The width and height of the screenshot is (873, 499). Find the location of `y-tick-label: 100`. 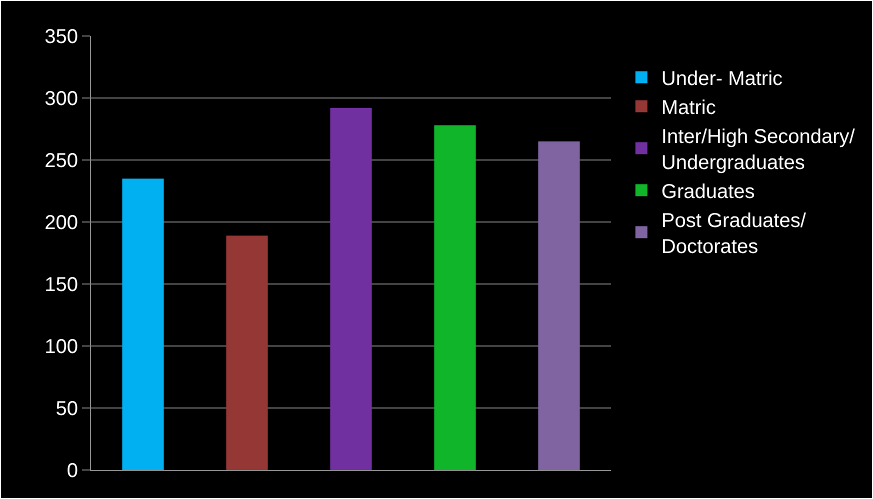

y-tick-label: 100 is located at coordinates (61, 347).